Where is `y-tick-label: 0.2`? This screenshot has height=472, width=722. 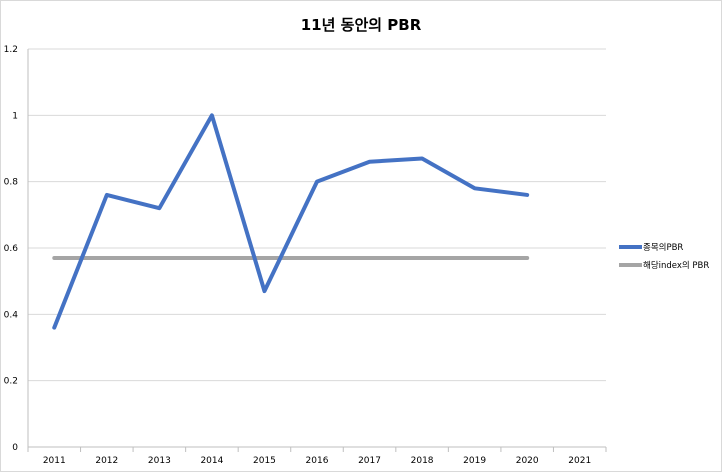 y-tick-label: 0.2 is located at coordinates (11, 382).